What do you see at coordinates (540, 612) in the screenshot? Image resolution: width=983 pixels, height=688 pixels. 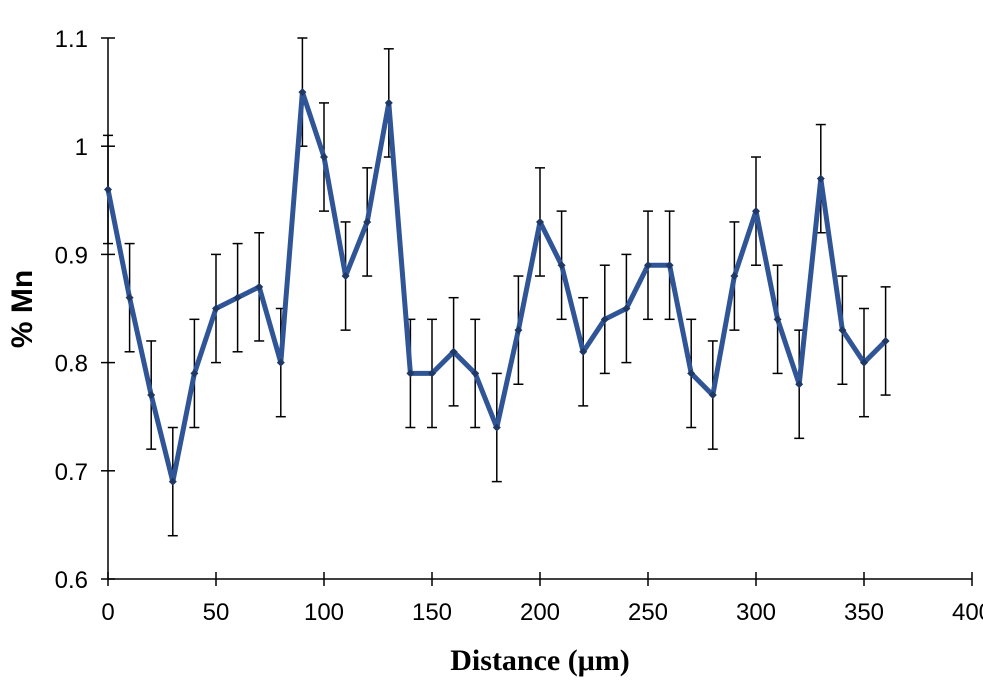 I see `x-tick-label: 200` at bounding box center [540, 612].